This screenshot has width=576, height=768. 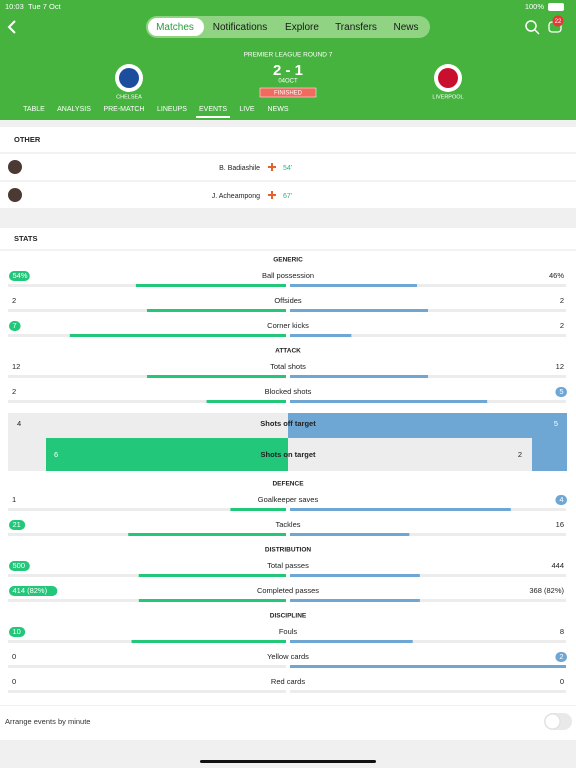 What do you see at coordinates (172, 109) in the screenshot?
I see `subtab: LINEUPS` at bounding box center [172, 109].